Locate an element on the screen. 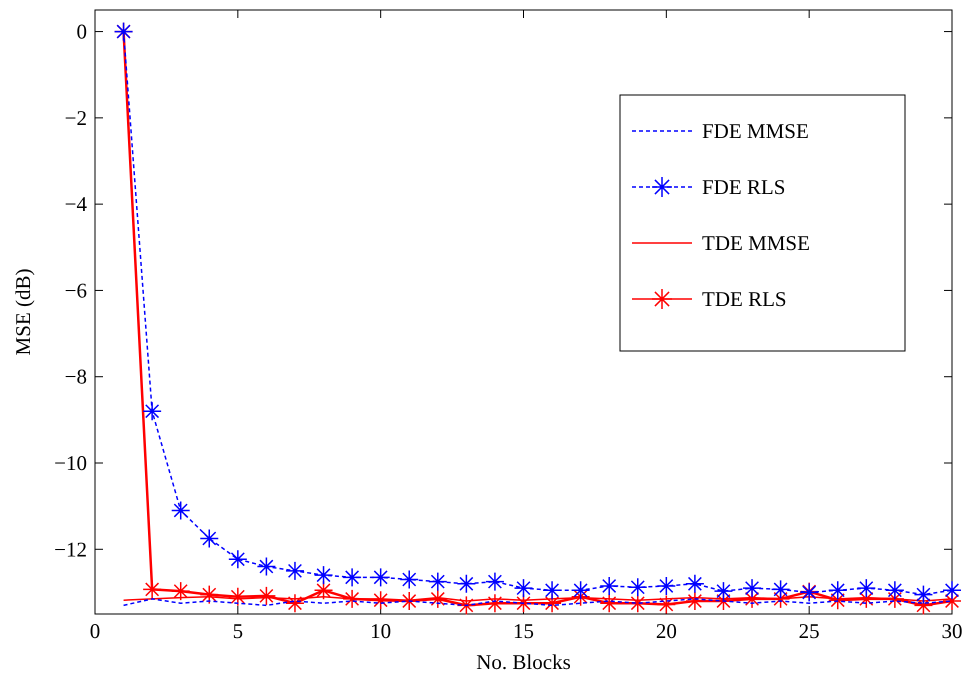 The height and width of the screenshot is (681, 974). legend-label: FDE RLS is located at coordinates (744, 187).